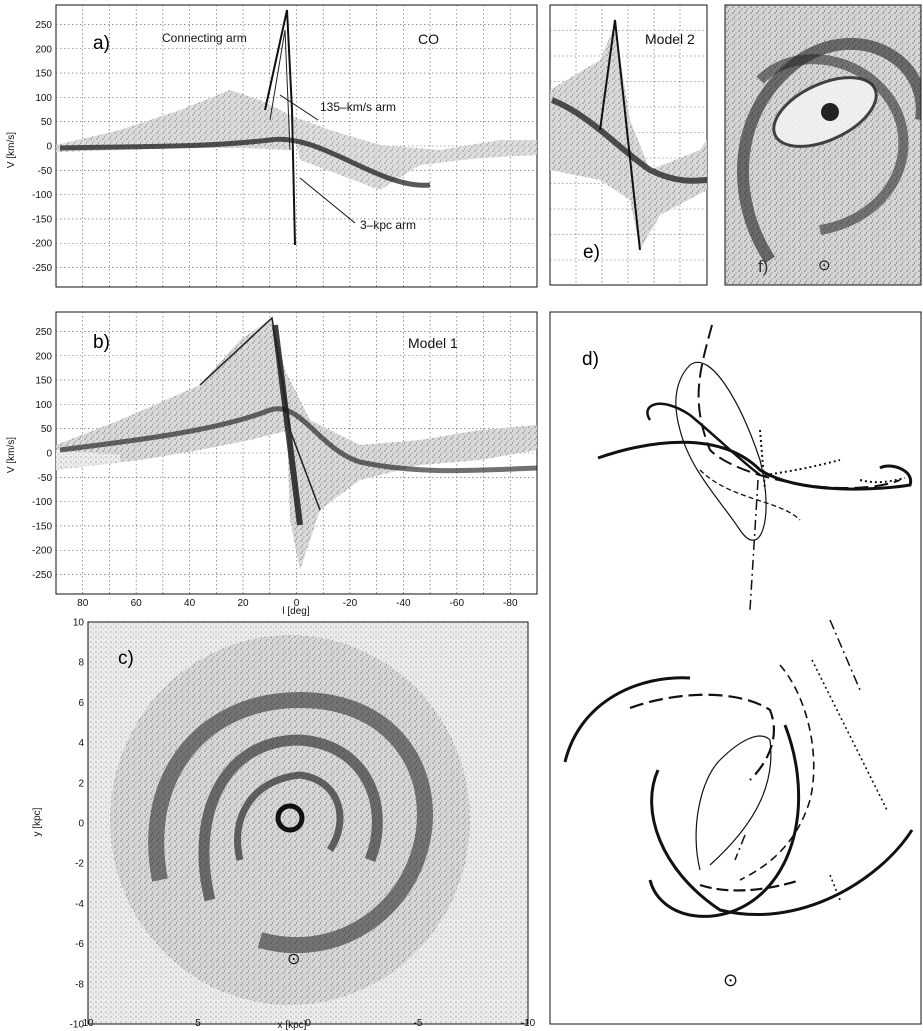  Describe the element at coordinates (79, 944) in the screenshot. I see `panel-c-y-tick-label: -6` at that location.